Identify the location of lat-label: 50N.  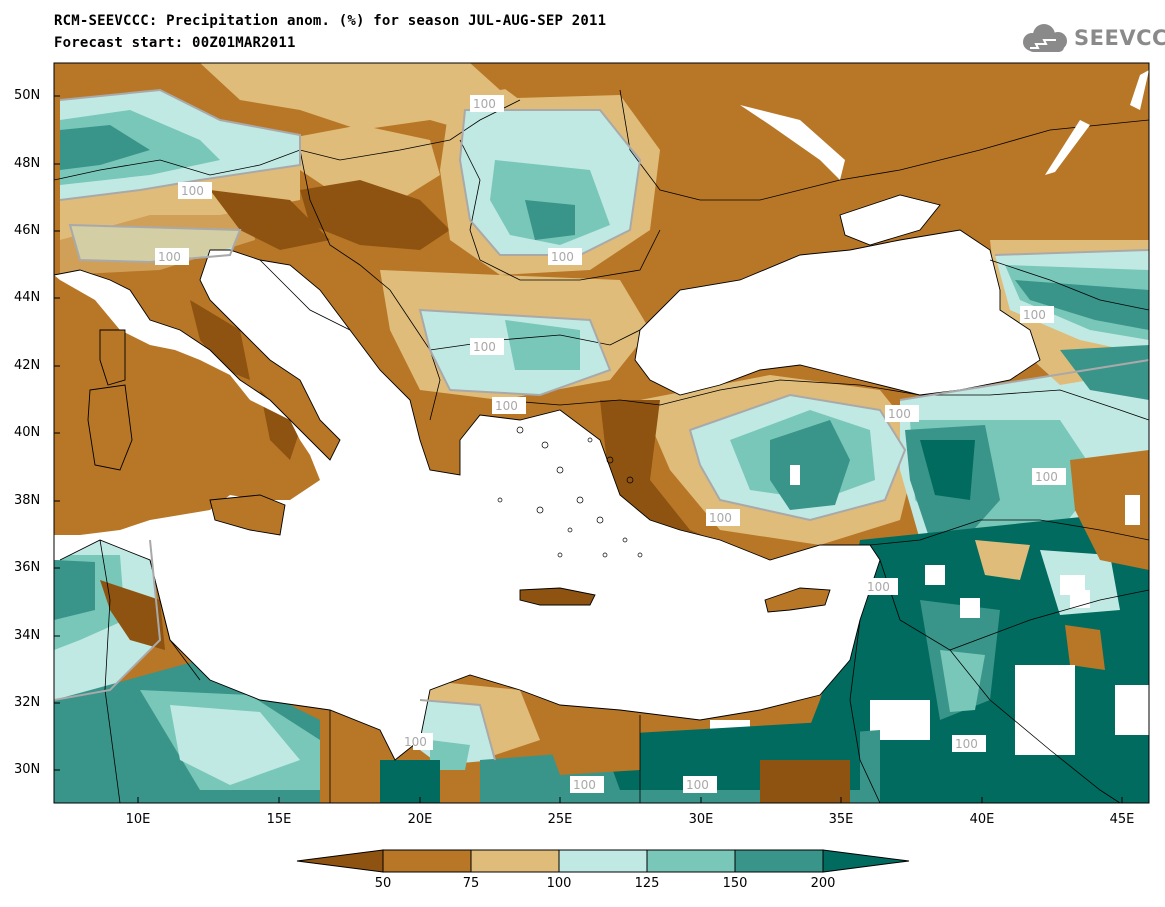
(27, 95).